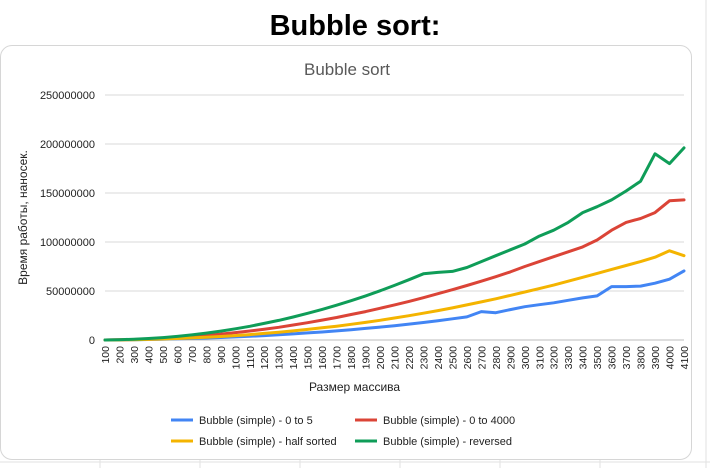 This screenshot has width=710, height=468. What do you see at coordinates (447, 442) in the screenshot?
I see `legend-label: Bubble (simple) - reversed` at bounding box center [447, 442].